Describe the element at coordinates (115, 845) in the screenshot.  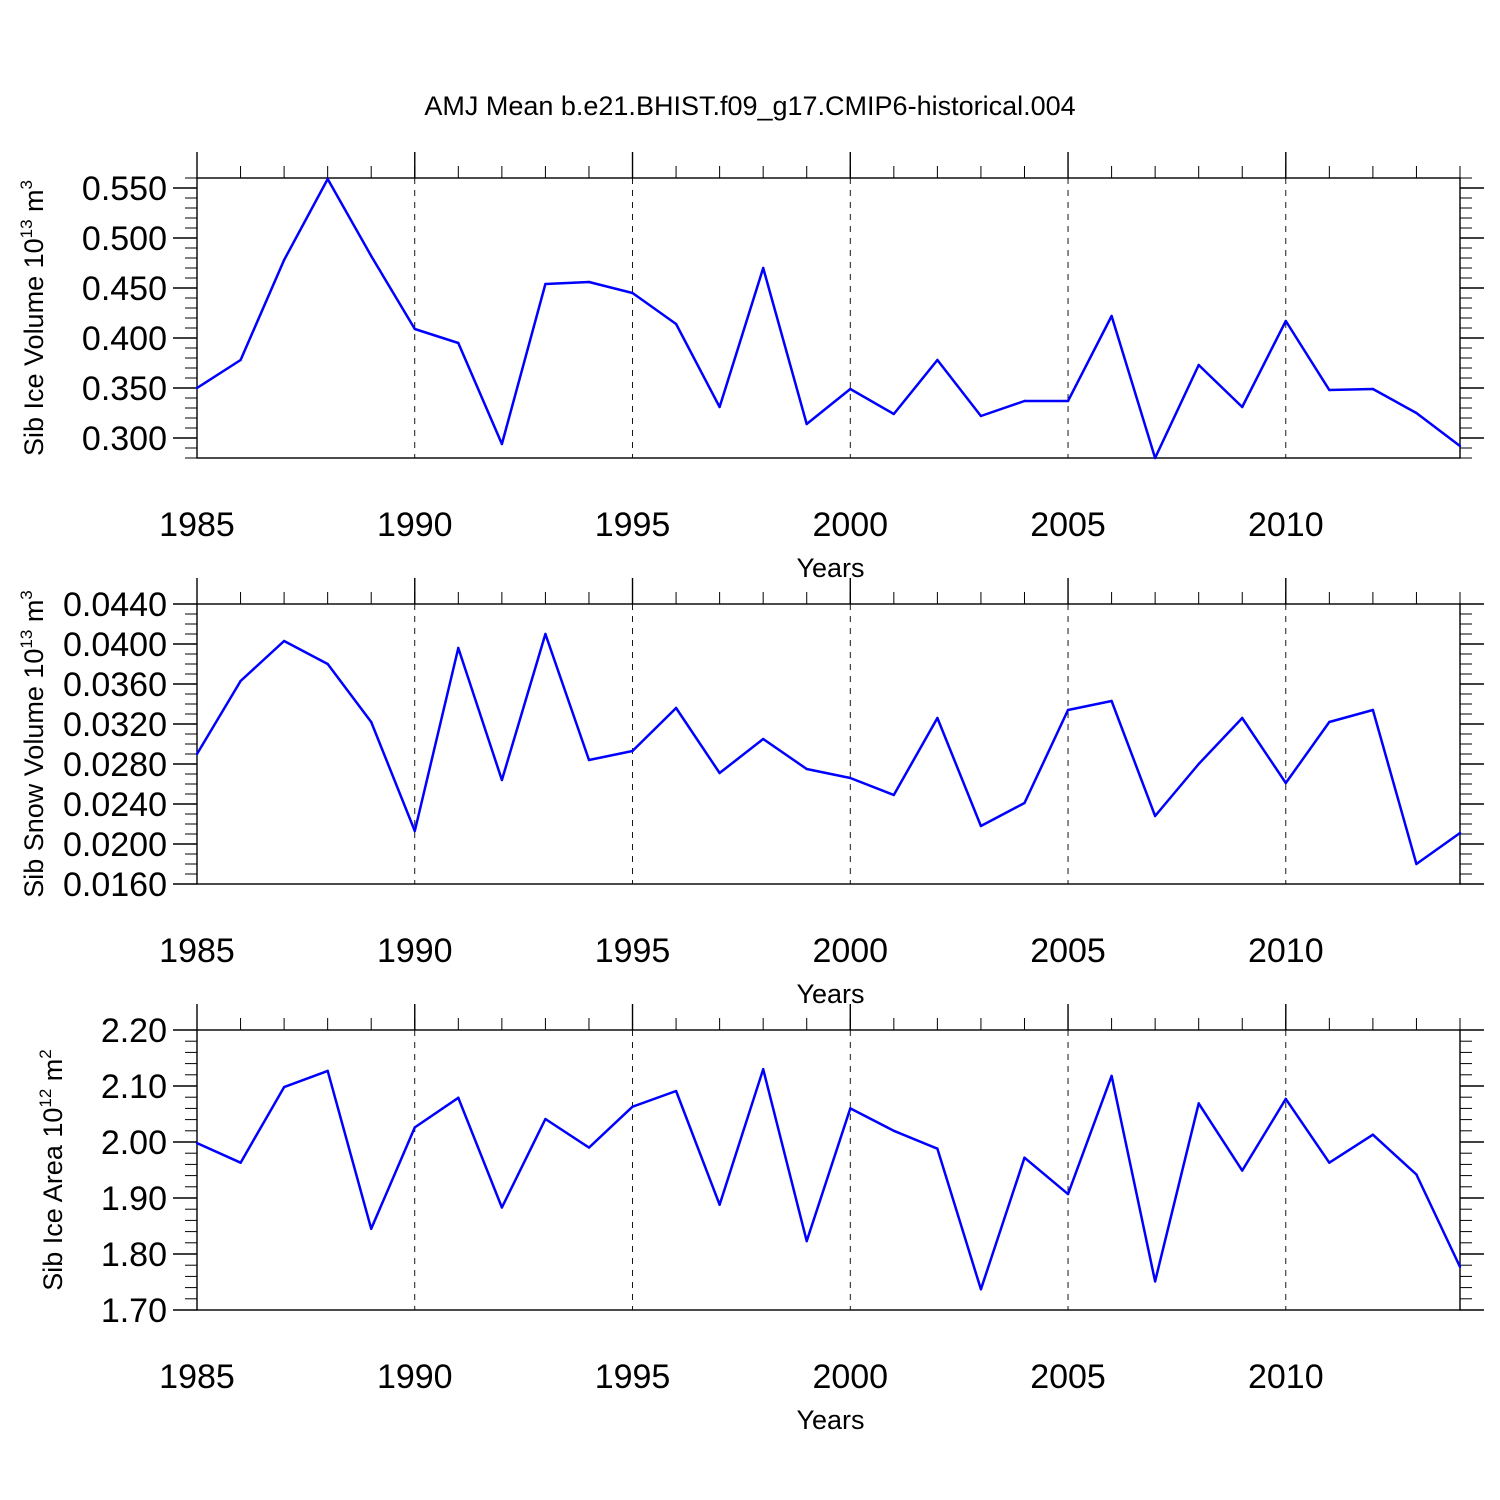
I see `y-tick-label: 0.0200` at that location.